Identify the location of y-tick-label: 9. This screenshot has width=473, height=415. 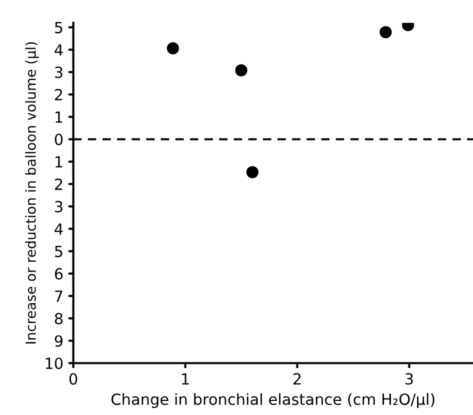
(58, 341).